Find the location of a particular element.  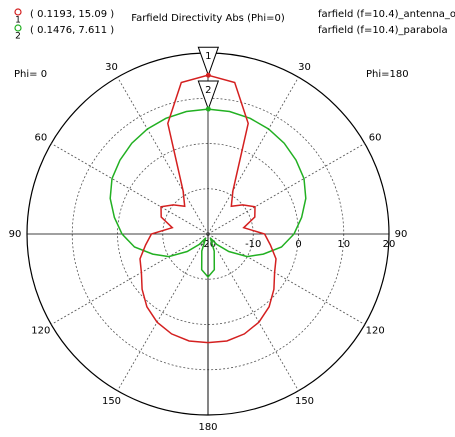

r-tick-label: -10 is located at coordinates (253, 244).